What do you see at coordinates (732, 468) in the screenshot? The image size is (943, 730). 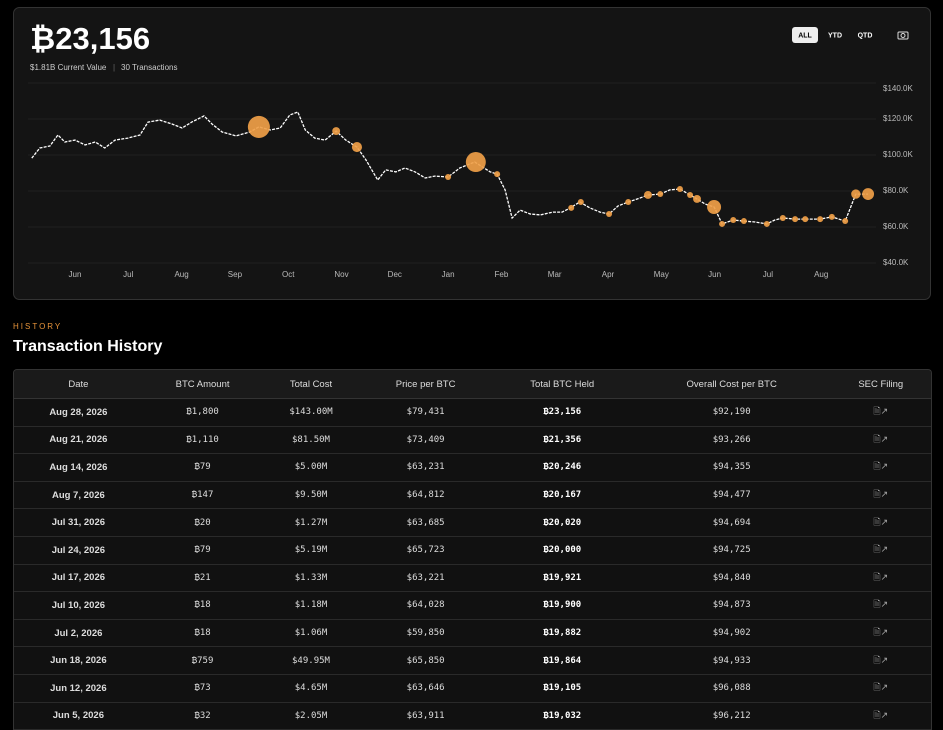 I see `cell: $94,355` at bounding box center [732, 468].